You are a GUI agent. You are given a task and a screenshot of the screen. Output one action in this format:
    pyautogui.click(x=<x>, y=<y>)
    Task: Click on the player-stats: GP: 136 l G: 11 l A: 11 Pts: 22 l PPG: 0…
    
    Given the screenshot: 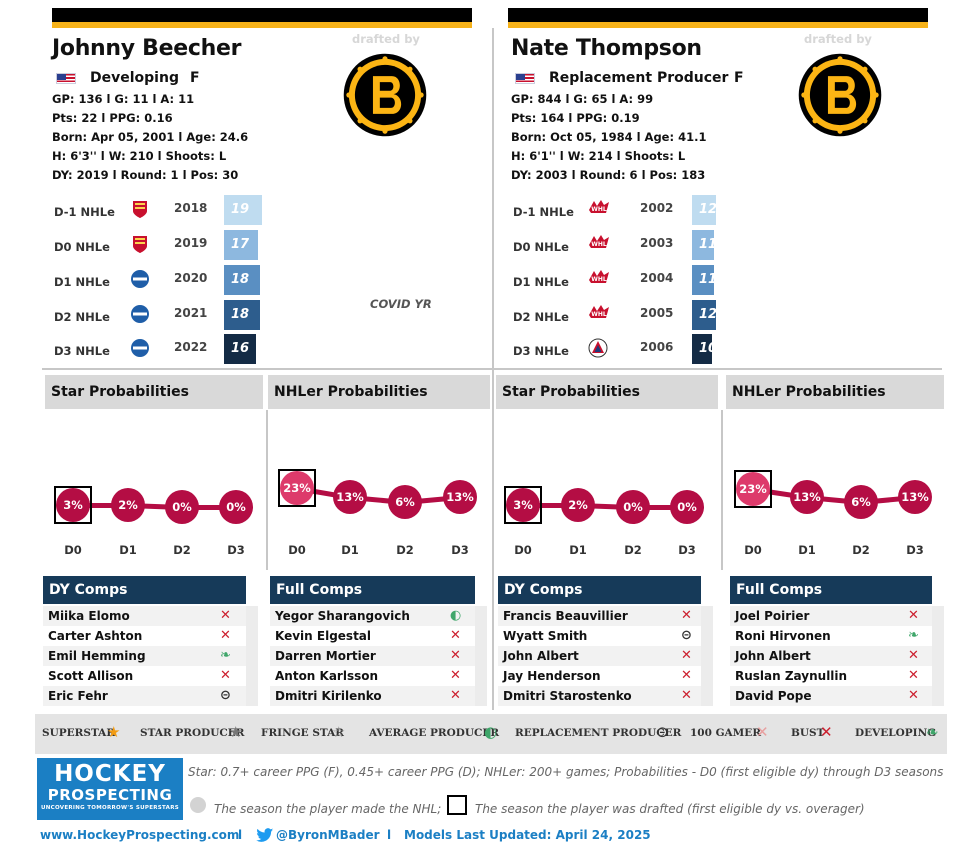 What is the action you would take?
    pyautogui.click(x=150, y=137)
    